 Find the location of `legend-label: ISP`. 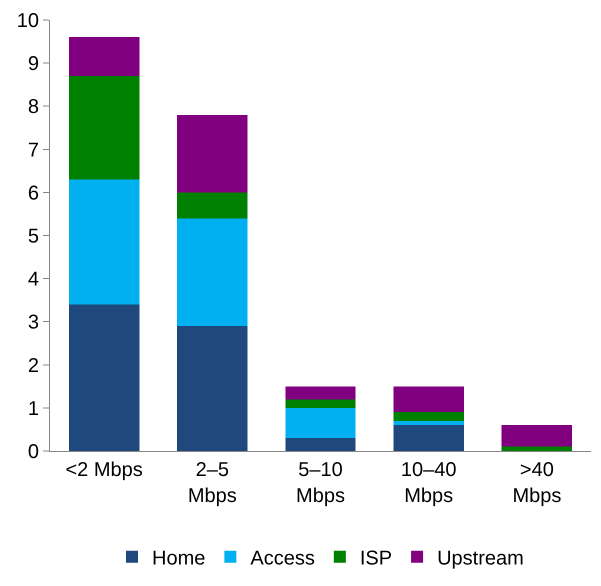

legend-label: ISP is located at coordinates (376, 559).